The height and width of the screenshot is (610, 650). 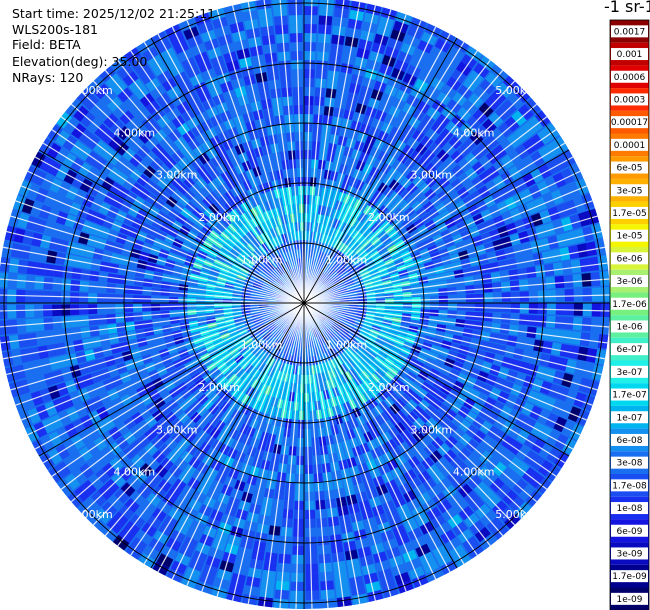 I want to click on colorbar-tick-bg, so click(x=629, y=394).